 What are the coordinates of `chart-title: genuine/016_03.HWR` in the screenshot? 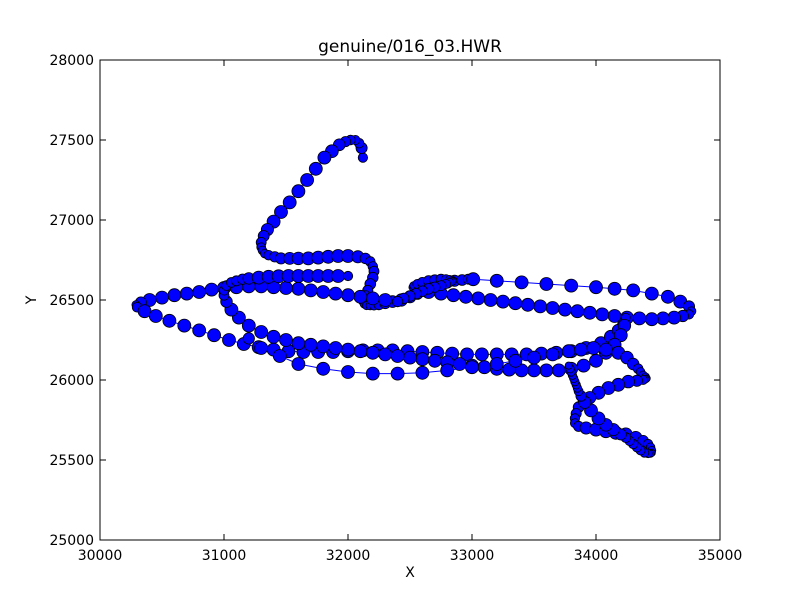 It's located at (410, 47).